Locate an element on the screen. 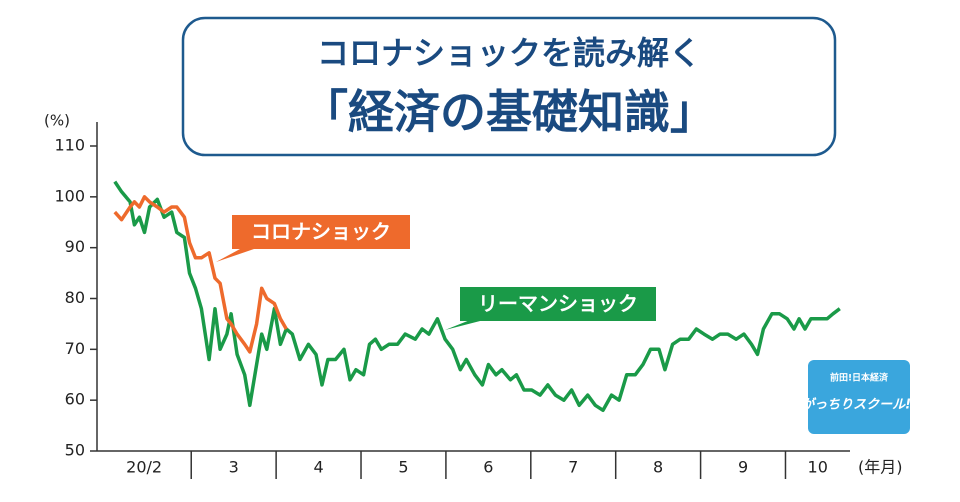  x-tick-label: 5 is located at coordinates (403, 467).